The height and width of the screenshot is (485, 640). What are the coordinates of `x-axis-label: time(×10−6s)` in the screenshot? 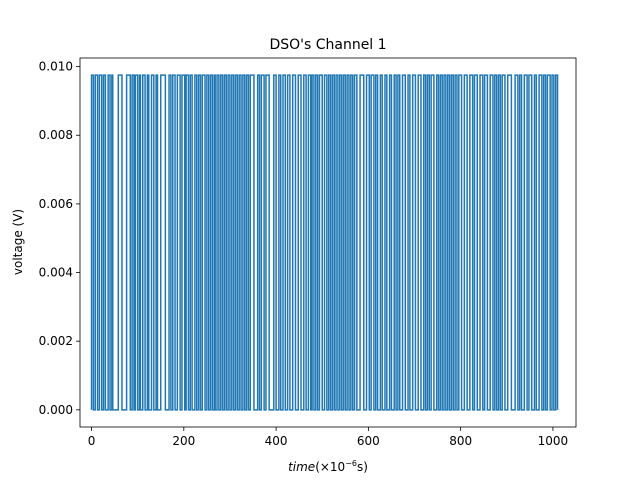 It's located at (328, 466).